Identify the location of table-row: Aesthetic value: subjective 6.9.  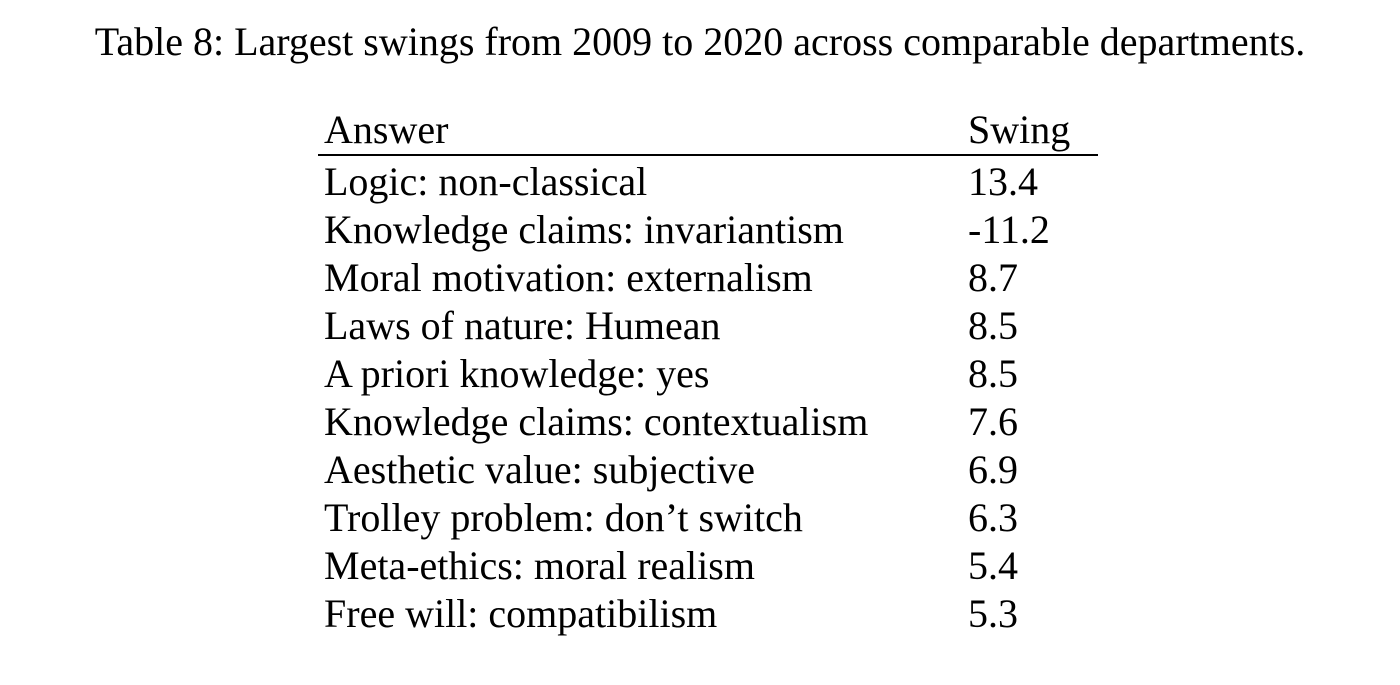
(708, 470).